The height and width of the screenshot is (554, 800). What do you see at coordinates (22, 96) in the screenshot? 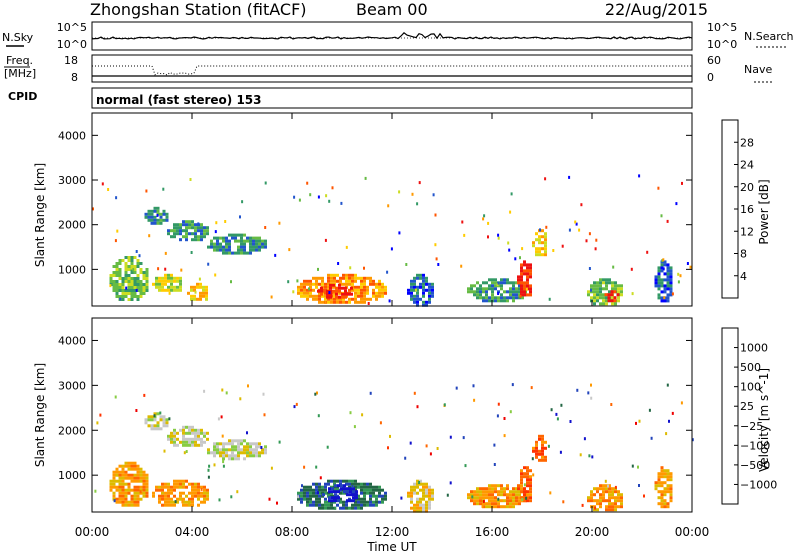
I see `cpid-label: CPID` at bounding box center [22, 96].